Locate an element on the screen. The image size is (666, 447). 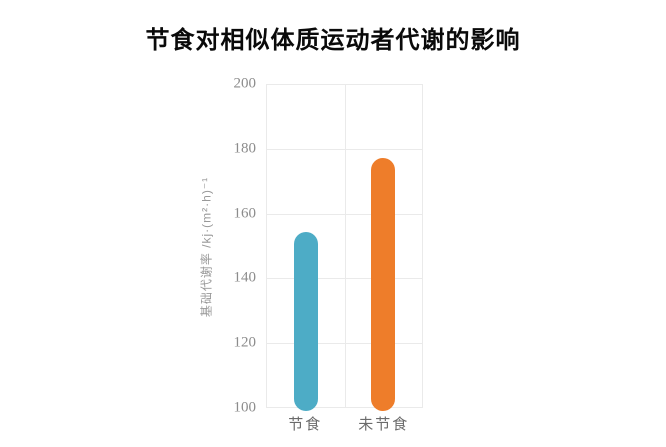
y-tick-label: 100 is located at coordinates (245, 407).